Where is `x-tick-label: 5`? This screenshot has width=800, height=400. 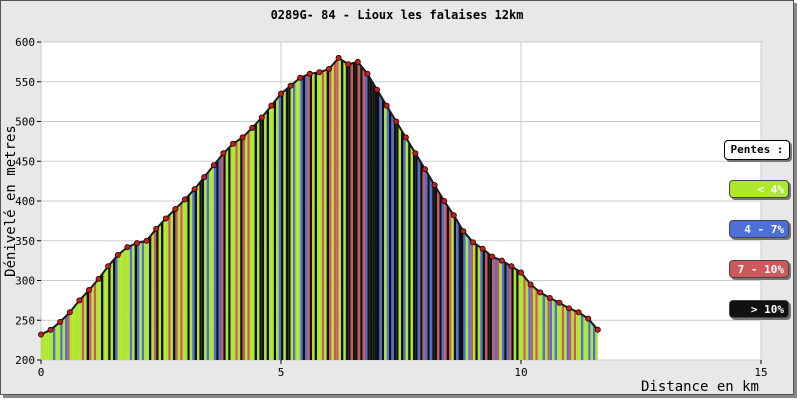 x-tick-label: 5 is located at coordinates (281, 372).